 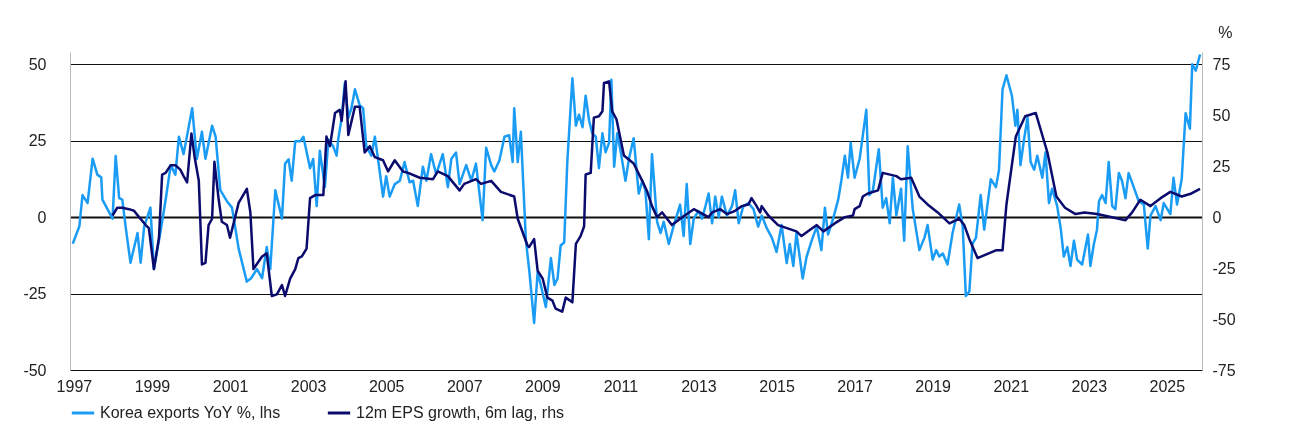 I want to click on y2-tick-label: 0, so click(x=1217, y=217).